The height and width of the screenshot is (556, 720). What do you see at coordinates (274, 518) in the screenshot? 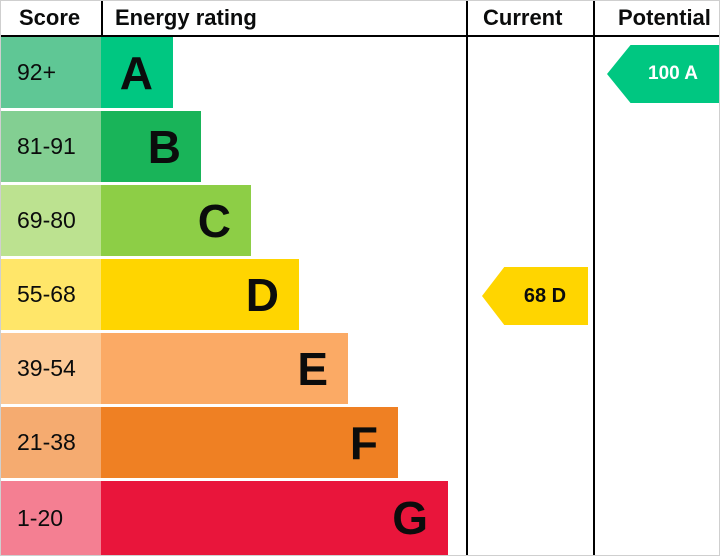
I see `band-bar: G` at bounding box center [274, 518].